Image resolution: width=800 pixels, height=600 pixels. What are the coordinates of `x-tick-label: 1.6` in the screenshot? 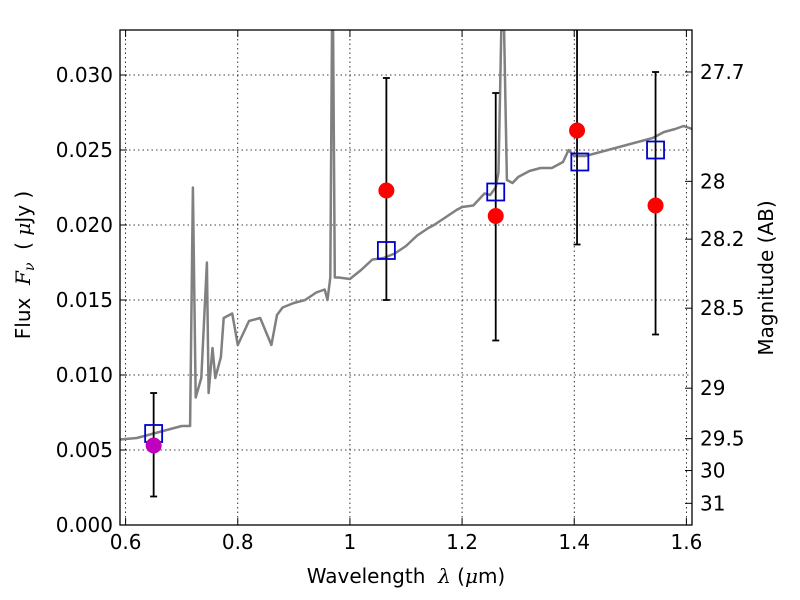 It's located at (686, 542).